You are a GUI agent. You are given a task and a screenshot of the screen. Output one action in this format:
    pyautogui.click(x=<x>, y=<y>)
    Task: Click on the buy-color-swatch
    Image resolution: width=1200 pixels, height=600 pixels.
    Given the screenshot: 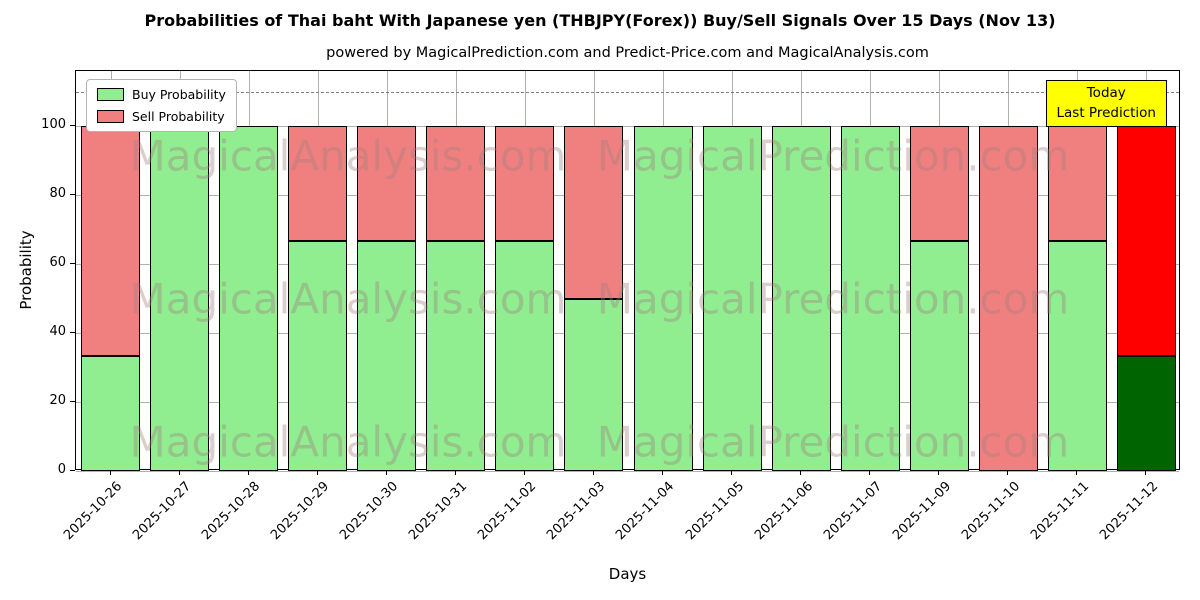 What is the action you would take?
    pyautogui.click(x=110, y=94)
    